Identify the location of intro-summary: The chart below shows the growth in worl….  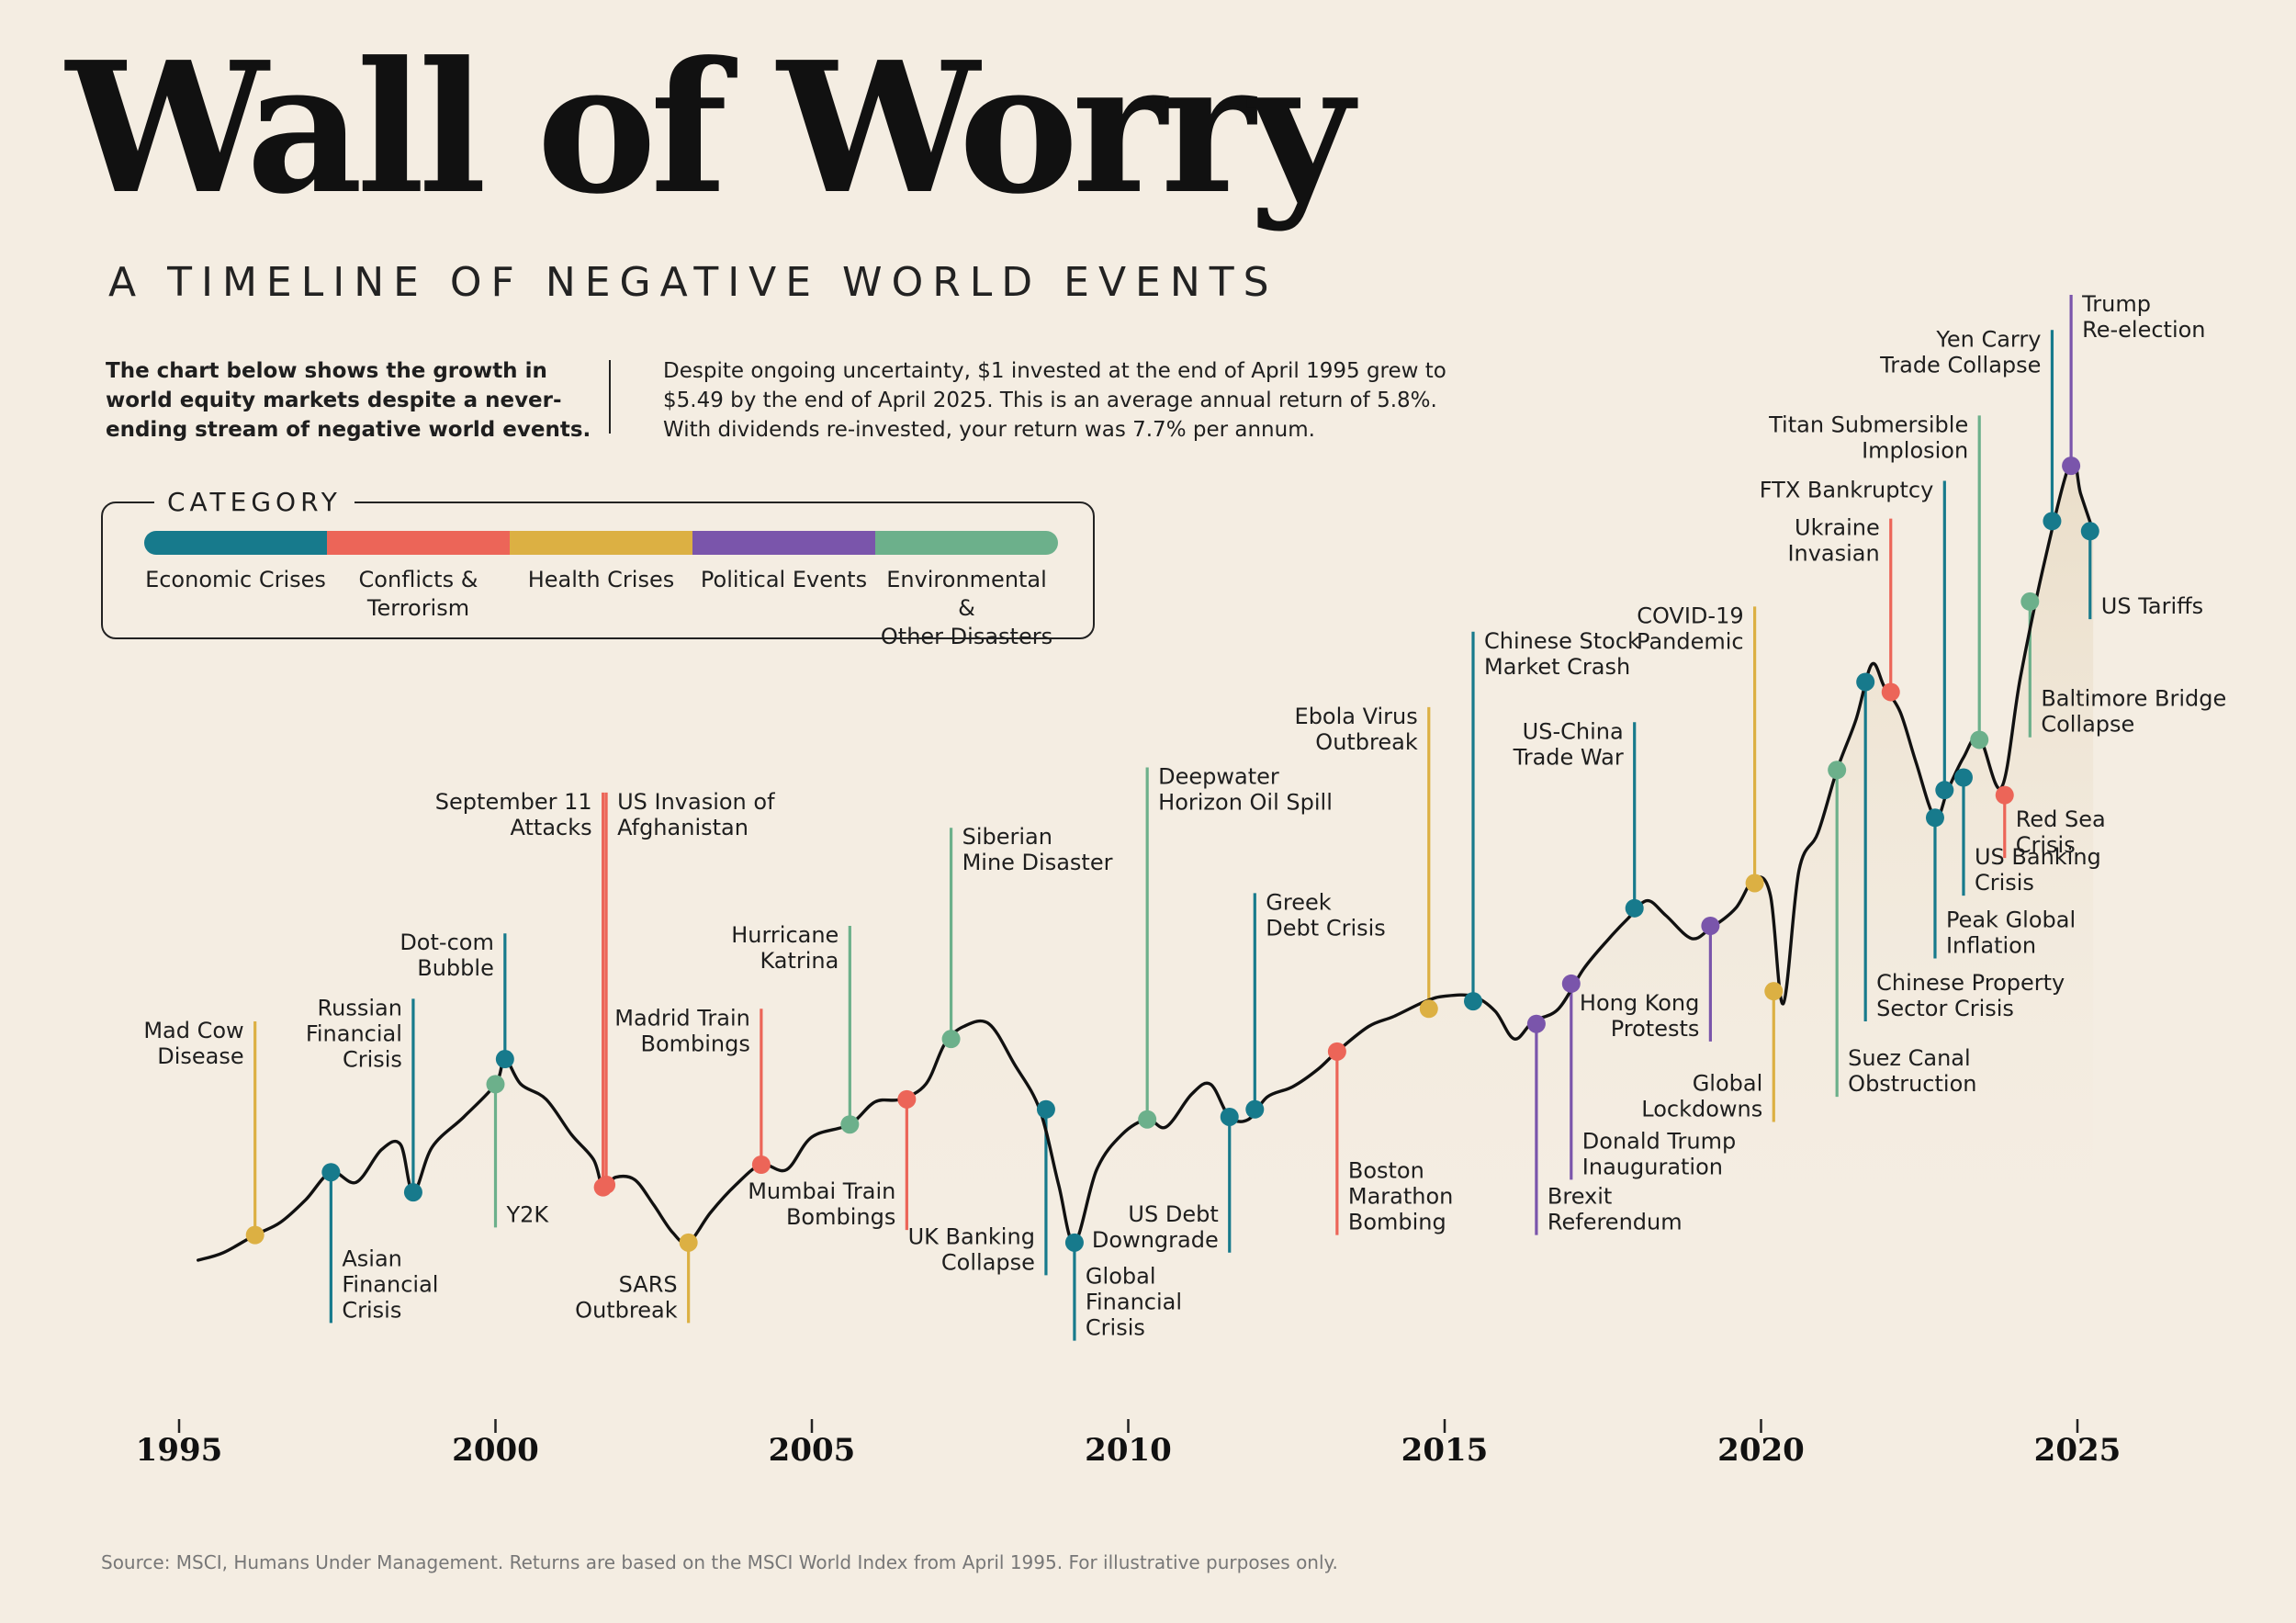
(348, 401).